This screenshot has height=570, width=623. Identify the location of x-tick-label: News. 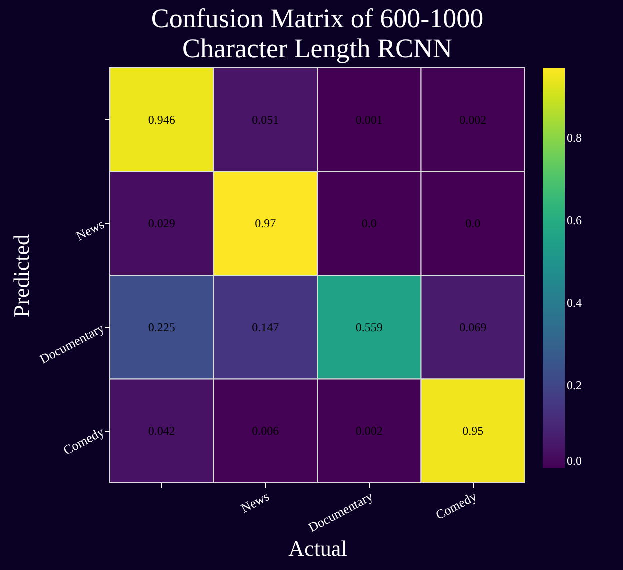
(255, 502).